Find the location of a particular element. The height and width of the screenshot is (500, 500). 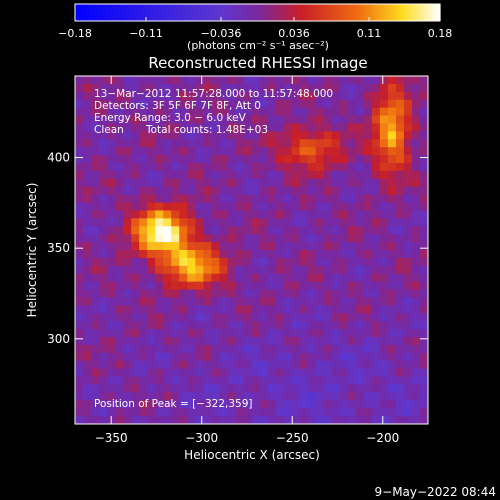

colorbar-frame is located at coordinates (257, 12).